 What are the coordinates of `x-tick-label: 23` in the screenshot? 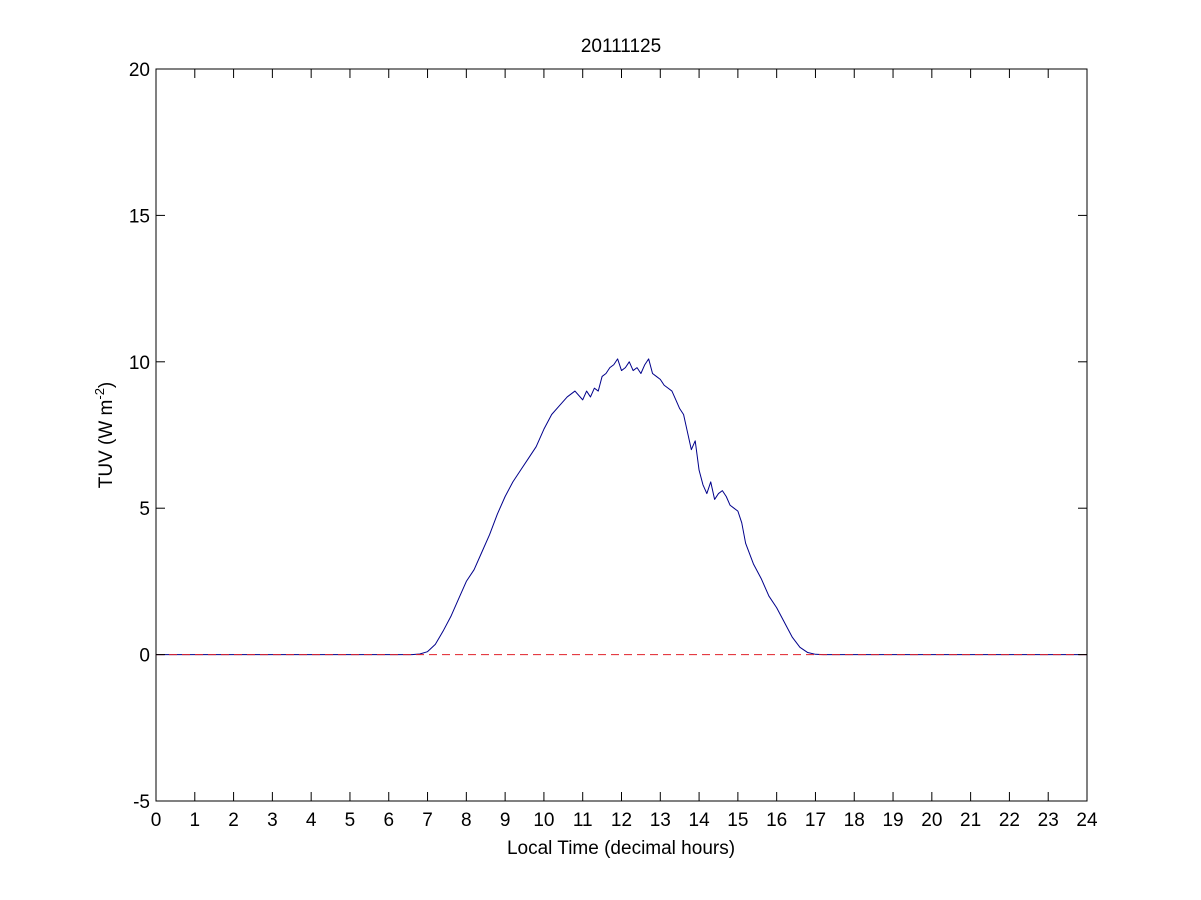 It's located at (1048, 820).